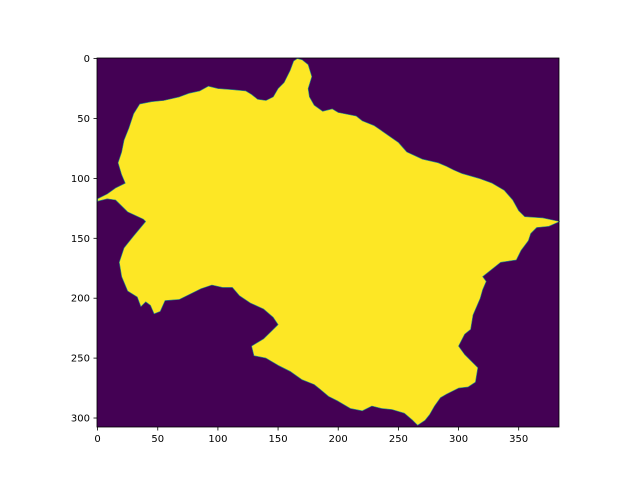 The image size is (640, 480). I want to click on y-tick-label: 250, so click(80, 359).